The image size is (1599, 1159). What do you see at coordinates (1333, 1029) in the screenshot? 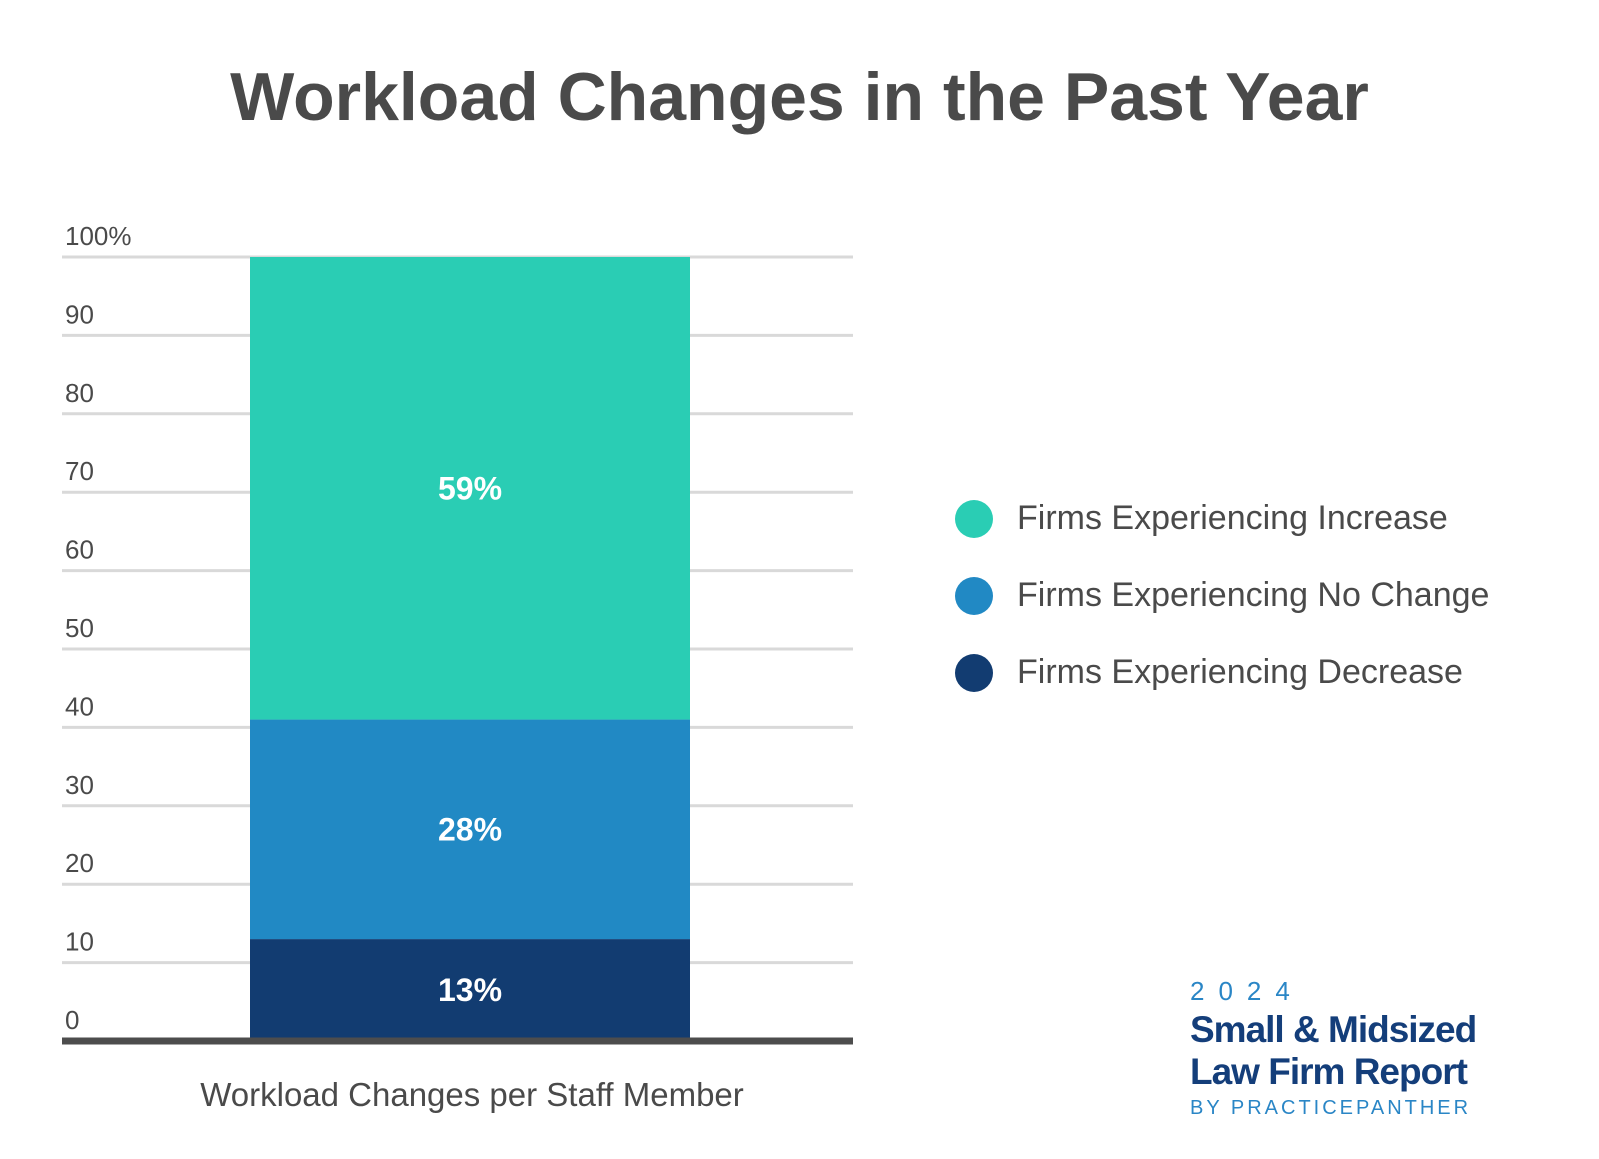
I see `report-name-line1: Small & Midsized` at bounding box center [1333, 1029].